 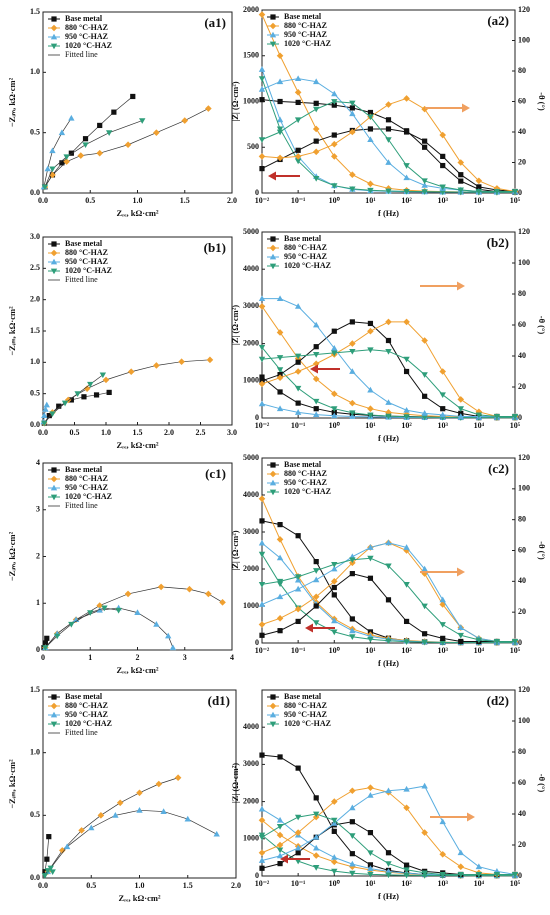 I want to click on x-tick-label: 1.0, so click(x=140, y=885).